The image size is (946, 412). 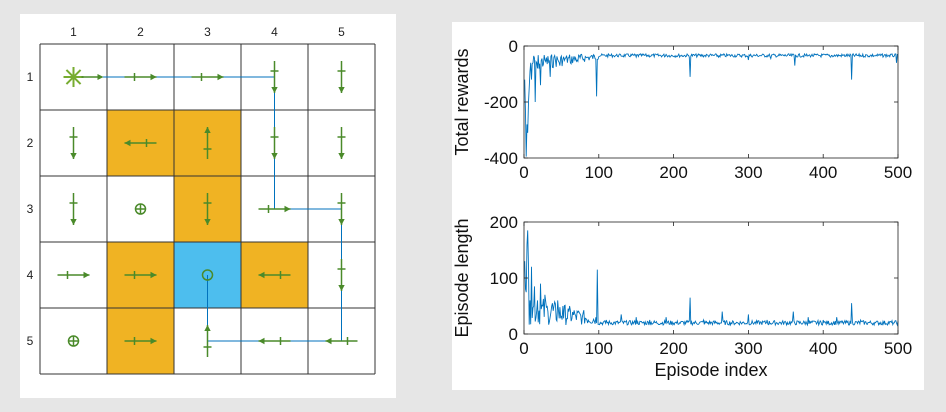 What do you see at coordinates (341, 32) in the screenshot?
I see `col-label: 5` at bounding box center [341, 32].